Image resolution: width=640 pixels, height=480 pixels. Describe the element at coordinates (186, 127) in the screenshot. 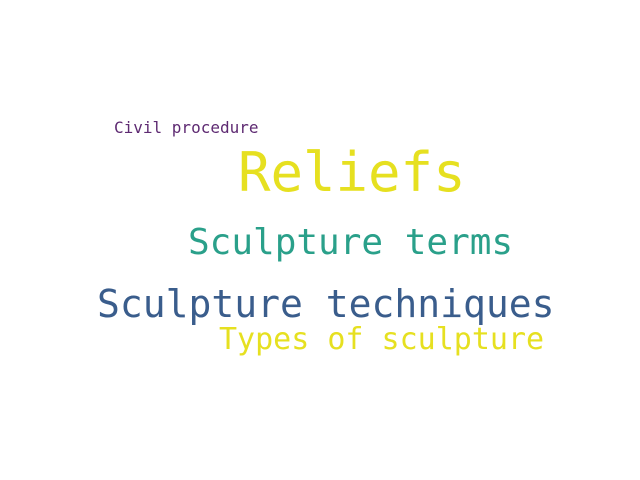

I see `word-civil-procedure: Civil procedure` at that location.